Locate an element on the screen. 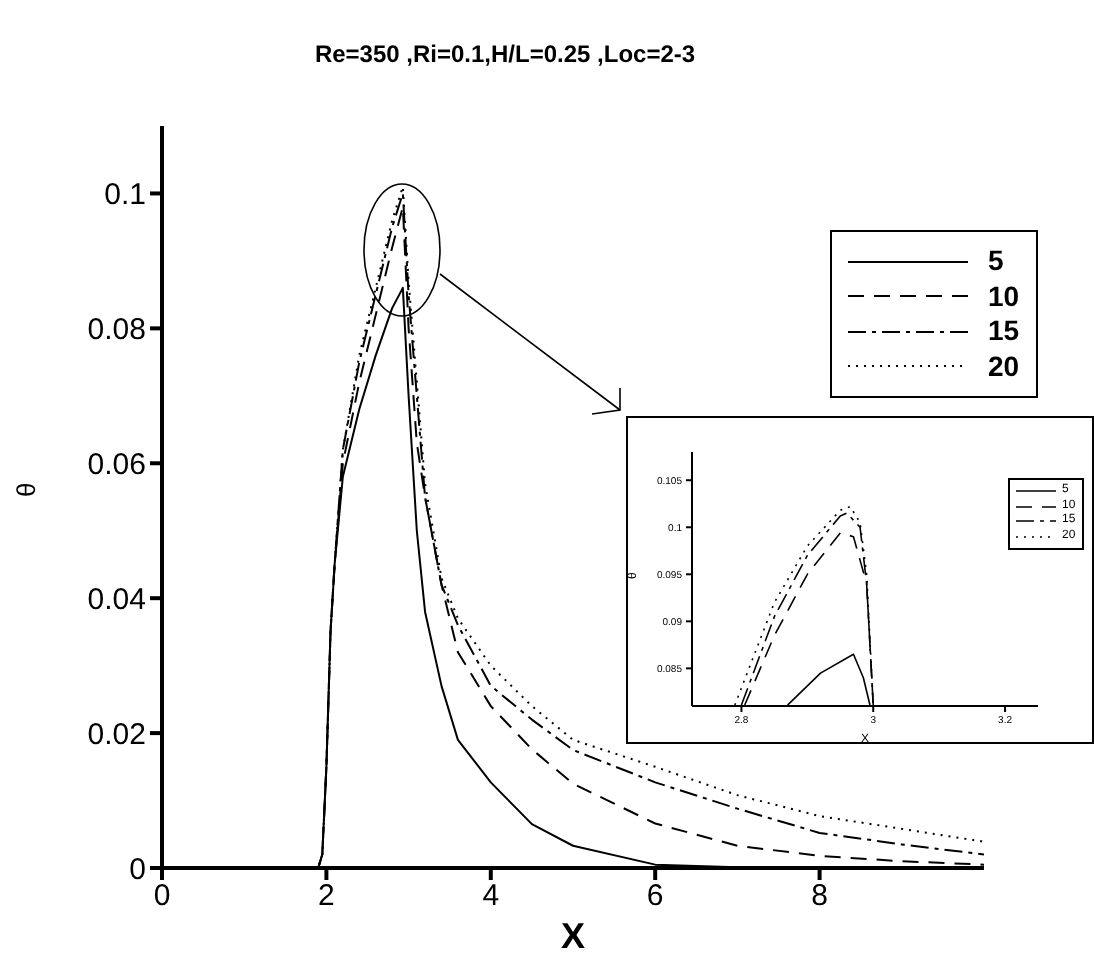  chart-title: Re=350 ,Ri=0.1,H/L=0.25 ,Loc=2-3 is located at coordinates (505, 54).